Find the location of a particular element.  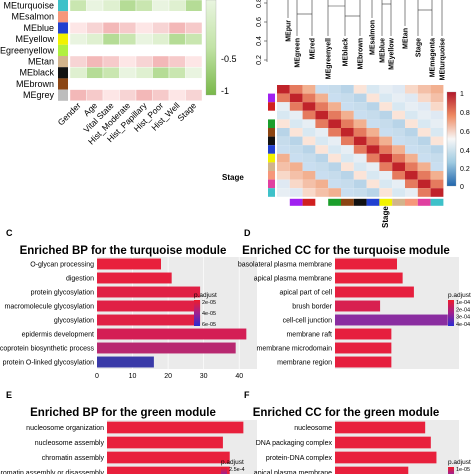

legend-gradient is located at coordinates (451, 470).